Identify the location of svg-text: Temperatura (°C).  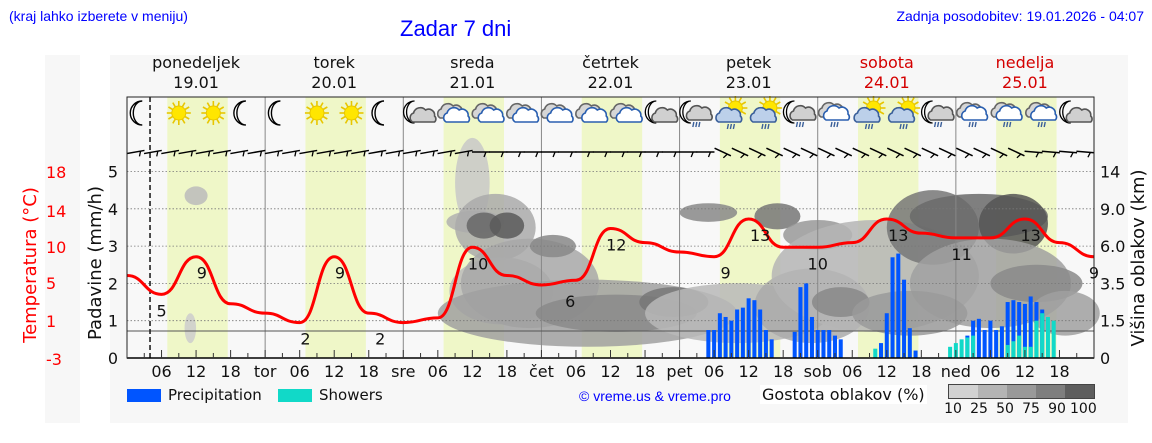
(30, 265).